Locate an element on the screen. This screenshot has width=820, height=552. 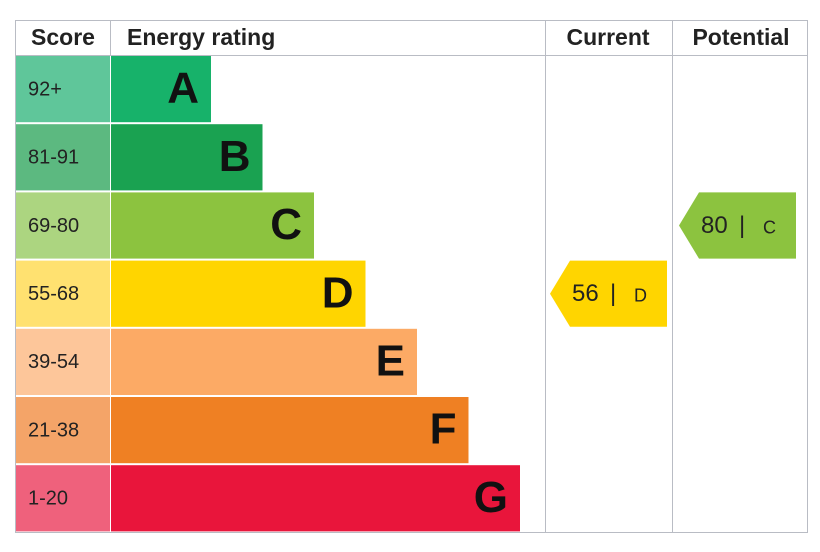
potential-score: 80 is located at coordinates (714, 225).